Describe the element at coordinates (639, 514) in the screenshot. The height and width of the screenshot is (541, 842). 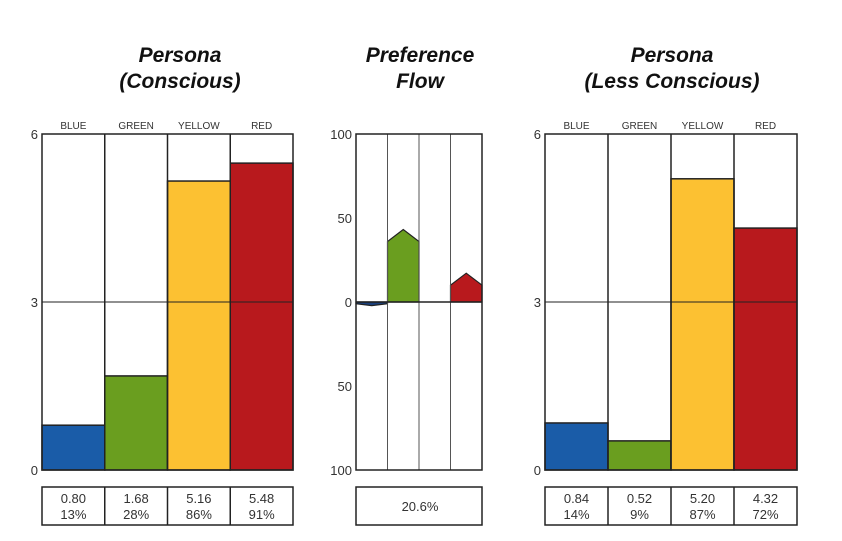
I see `score-percent: 9%` at that location.